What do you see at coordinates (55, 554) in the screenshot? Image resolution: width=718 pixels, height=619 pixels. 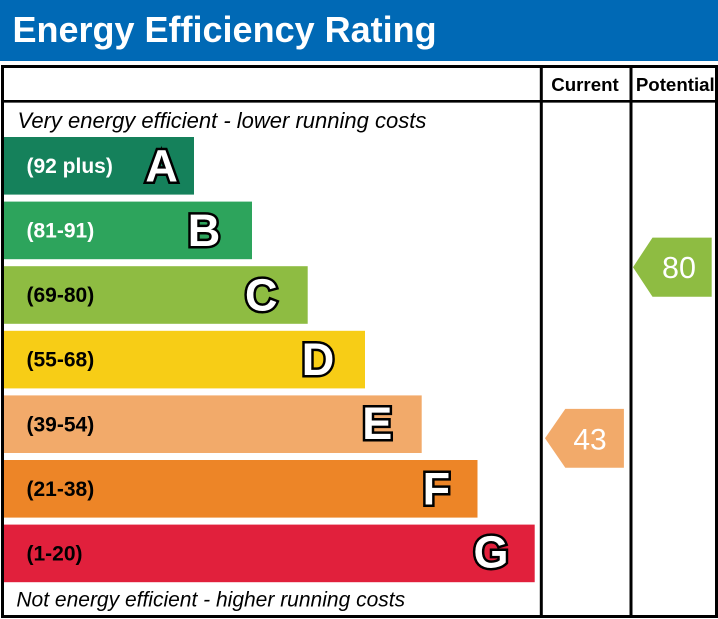 I see `svg-text: (1-20)` at bounding box center [55, 554].